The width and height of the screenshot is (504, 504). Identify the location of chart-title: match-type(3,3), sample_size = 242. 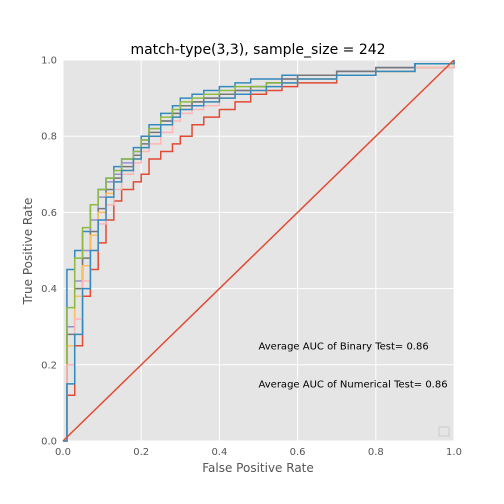
(257, 50).